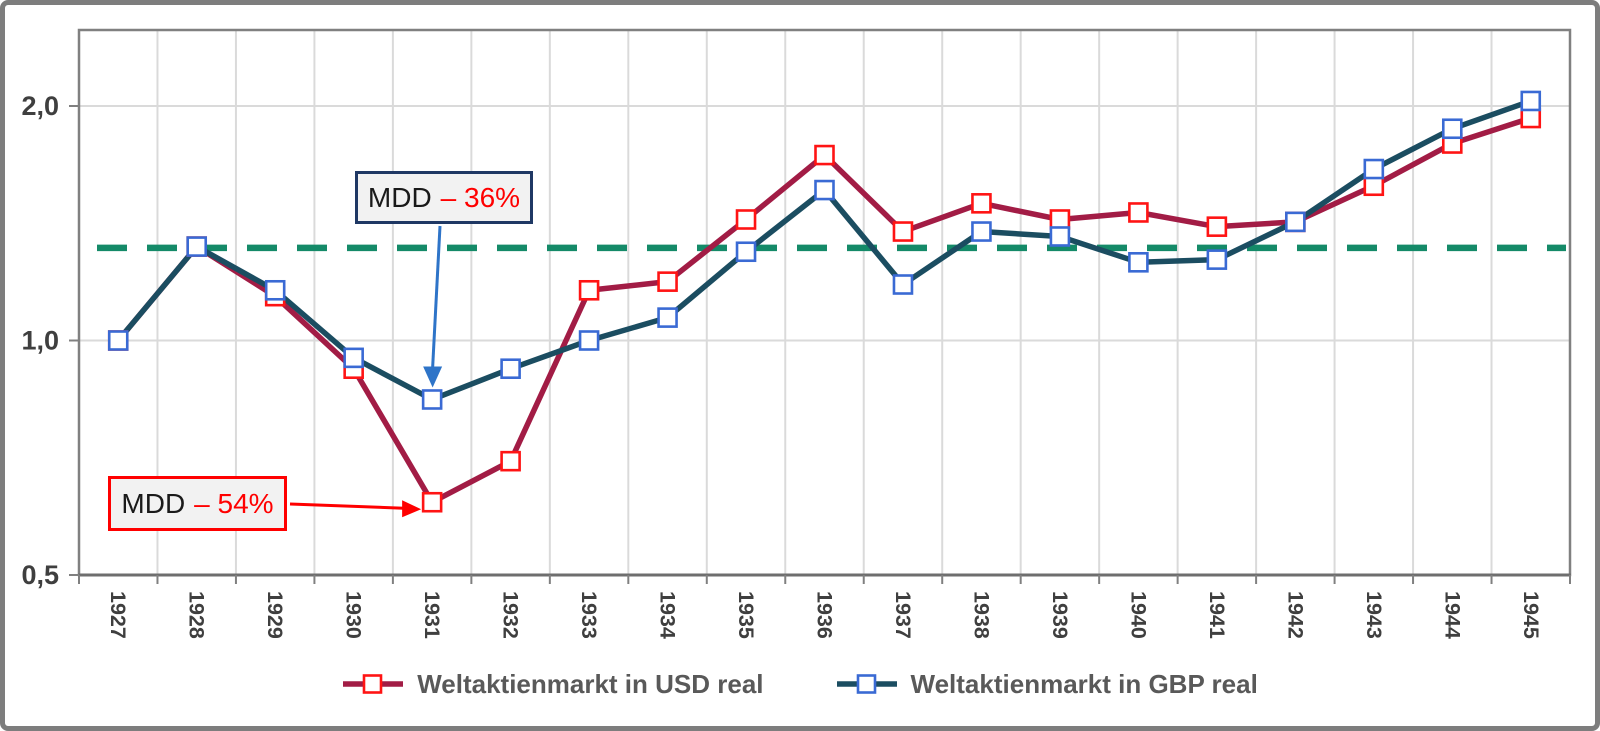  Describe the element at coordinates (667, 317) in the screenshot. I see `marker-gbp-1934` at that location.